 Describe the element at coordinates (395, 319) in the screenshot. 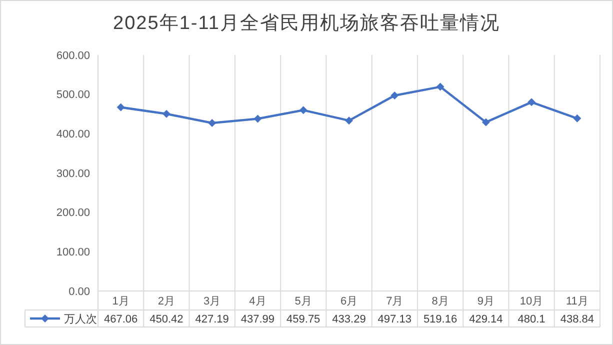

I see `data-label: 497.13` at that location.